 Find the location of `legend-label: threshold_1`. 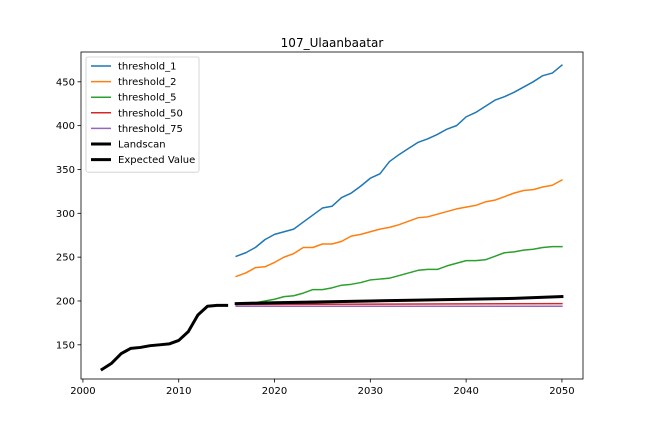

legend-label: threshold_1 is located at coordinates (147, 67).